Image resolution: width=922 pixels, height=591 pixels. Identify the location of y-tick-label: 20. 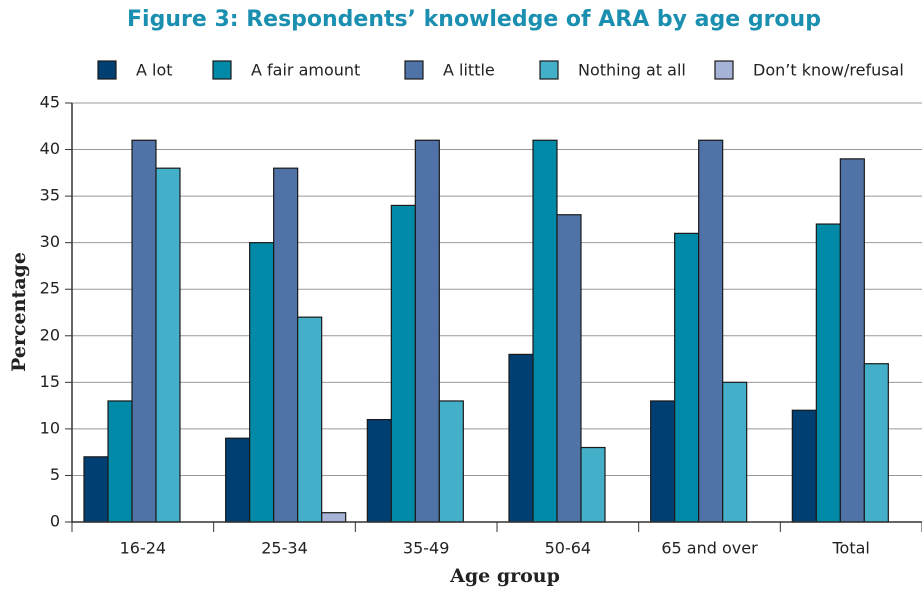
(50, 334).